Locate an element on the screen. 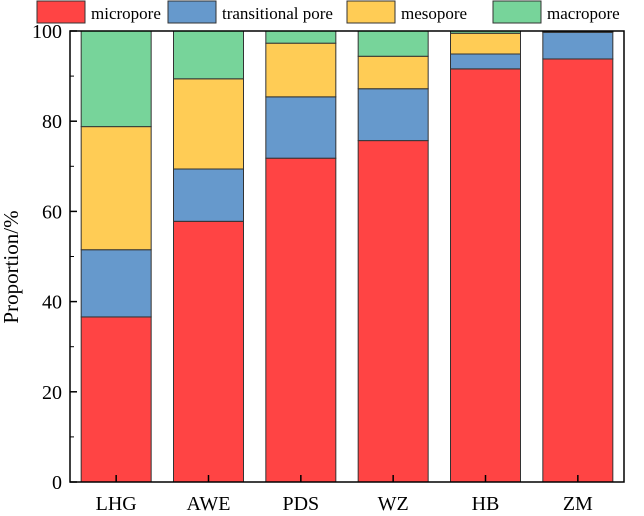 The image size is (644, 516). bar-wz-mesopore is located at coordinates (393, 72).